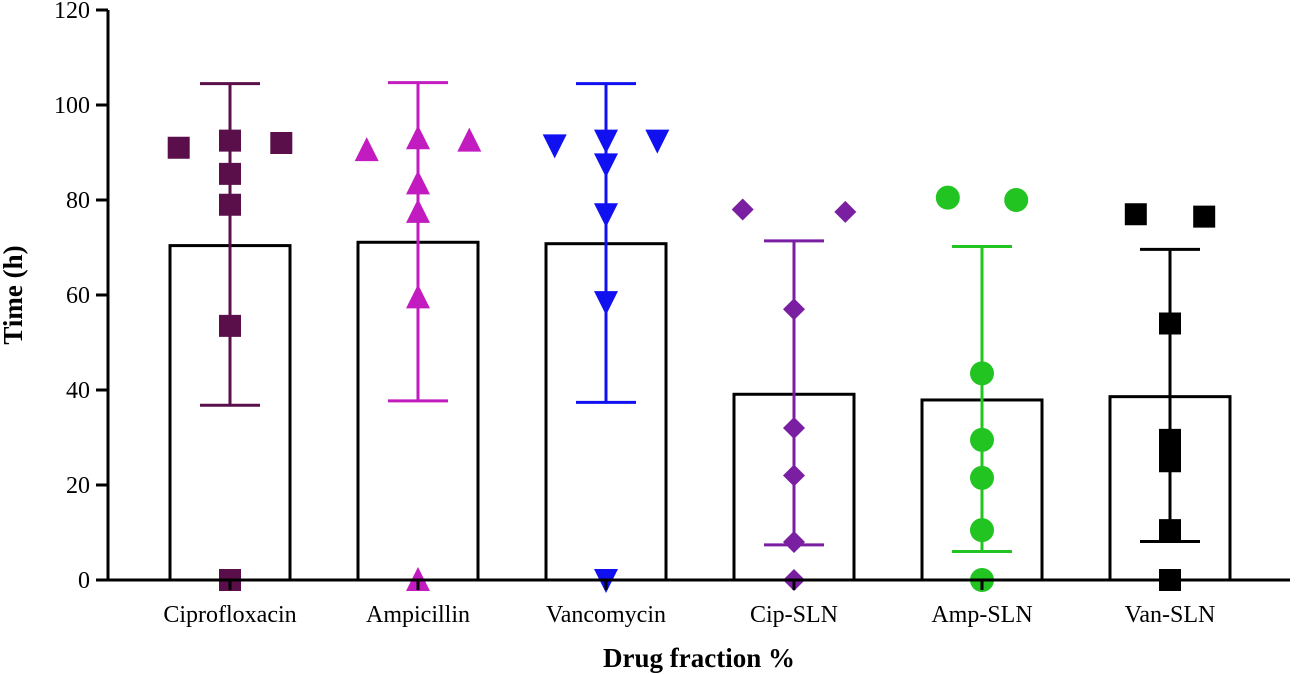 The height and width of the screenshot is (674, 1299). I want to click on x-tick-label: Amp-SLN, so click(981, 615).